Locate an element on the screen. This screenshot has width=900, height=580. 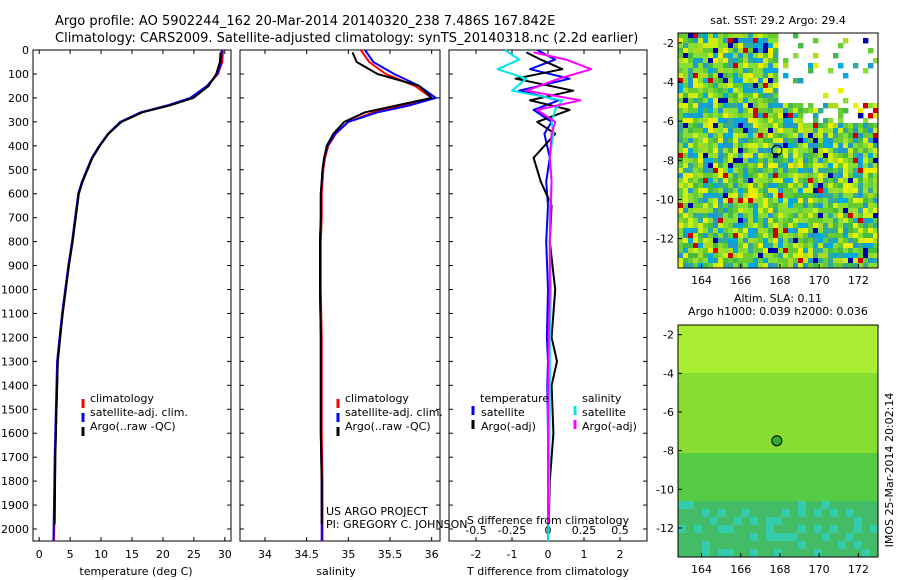
x-tick-label: 166 is located at coordinates (740, 569).